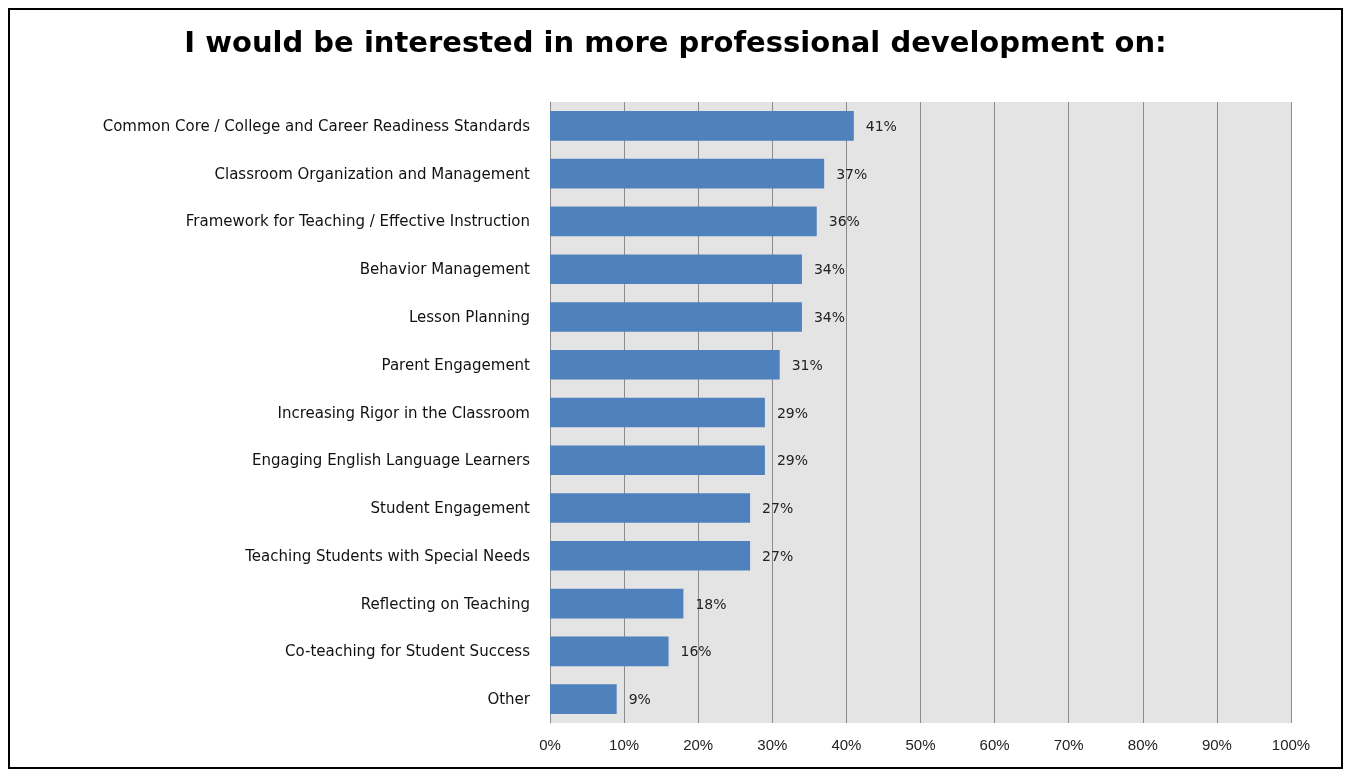  Describe the element at coordinates (1068, 744) in the screenshot. I see `x-tick-label: 70%` at that location.